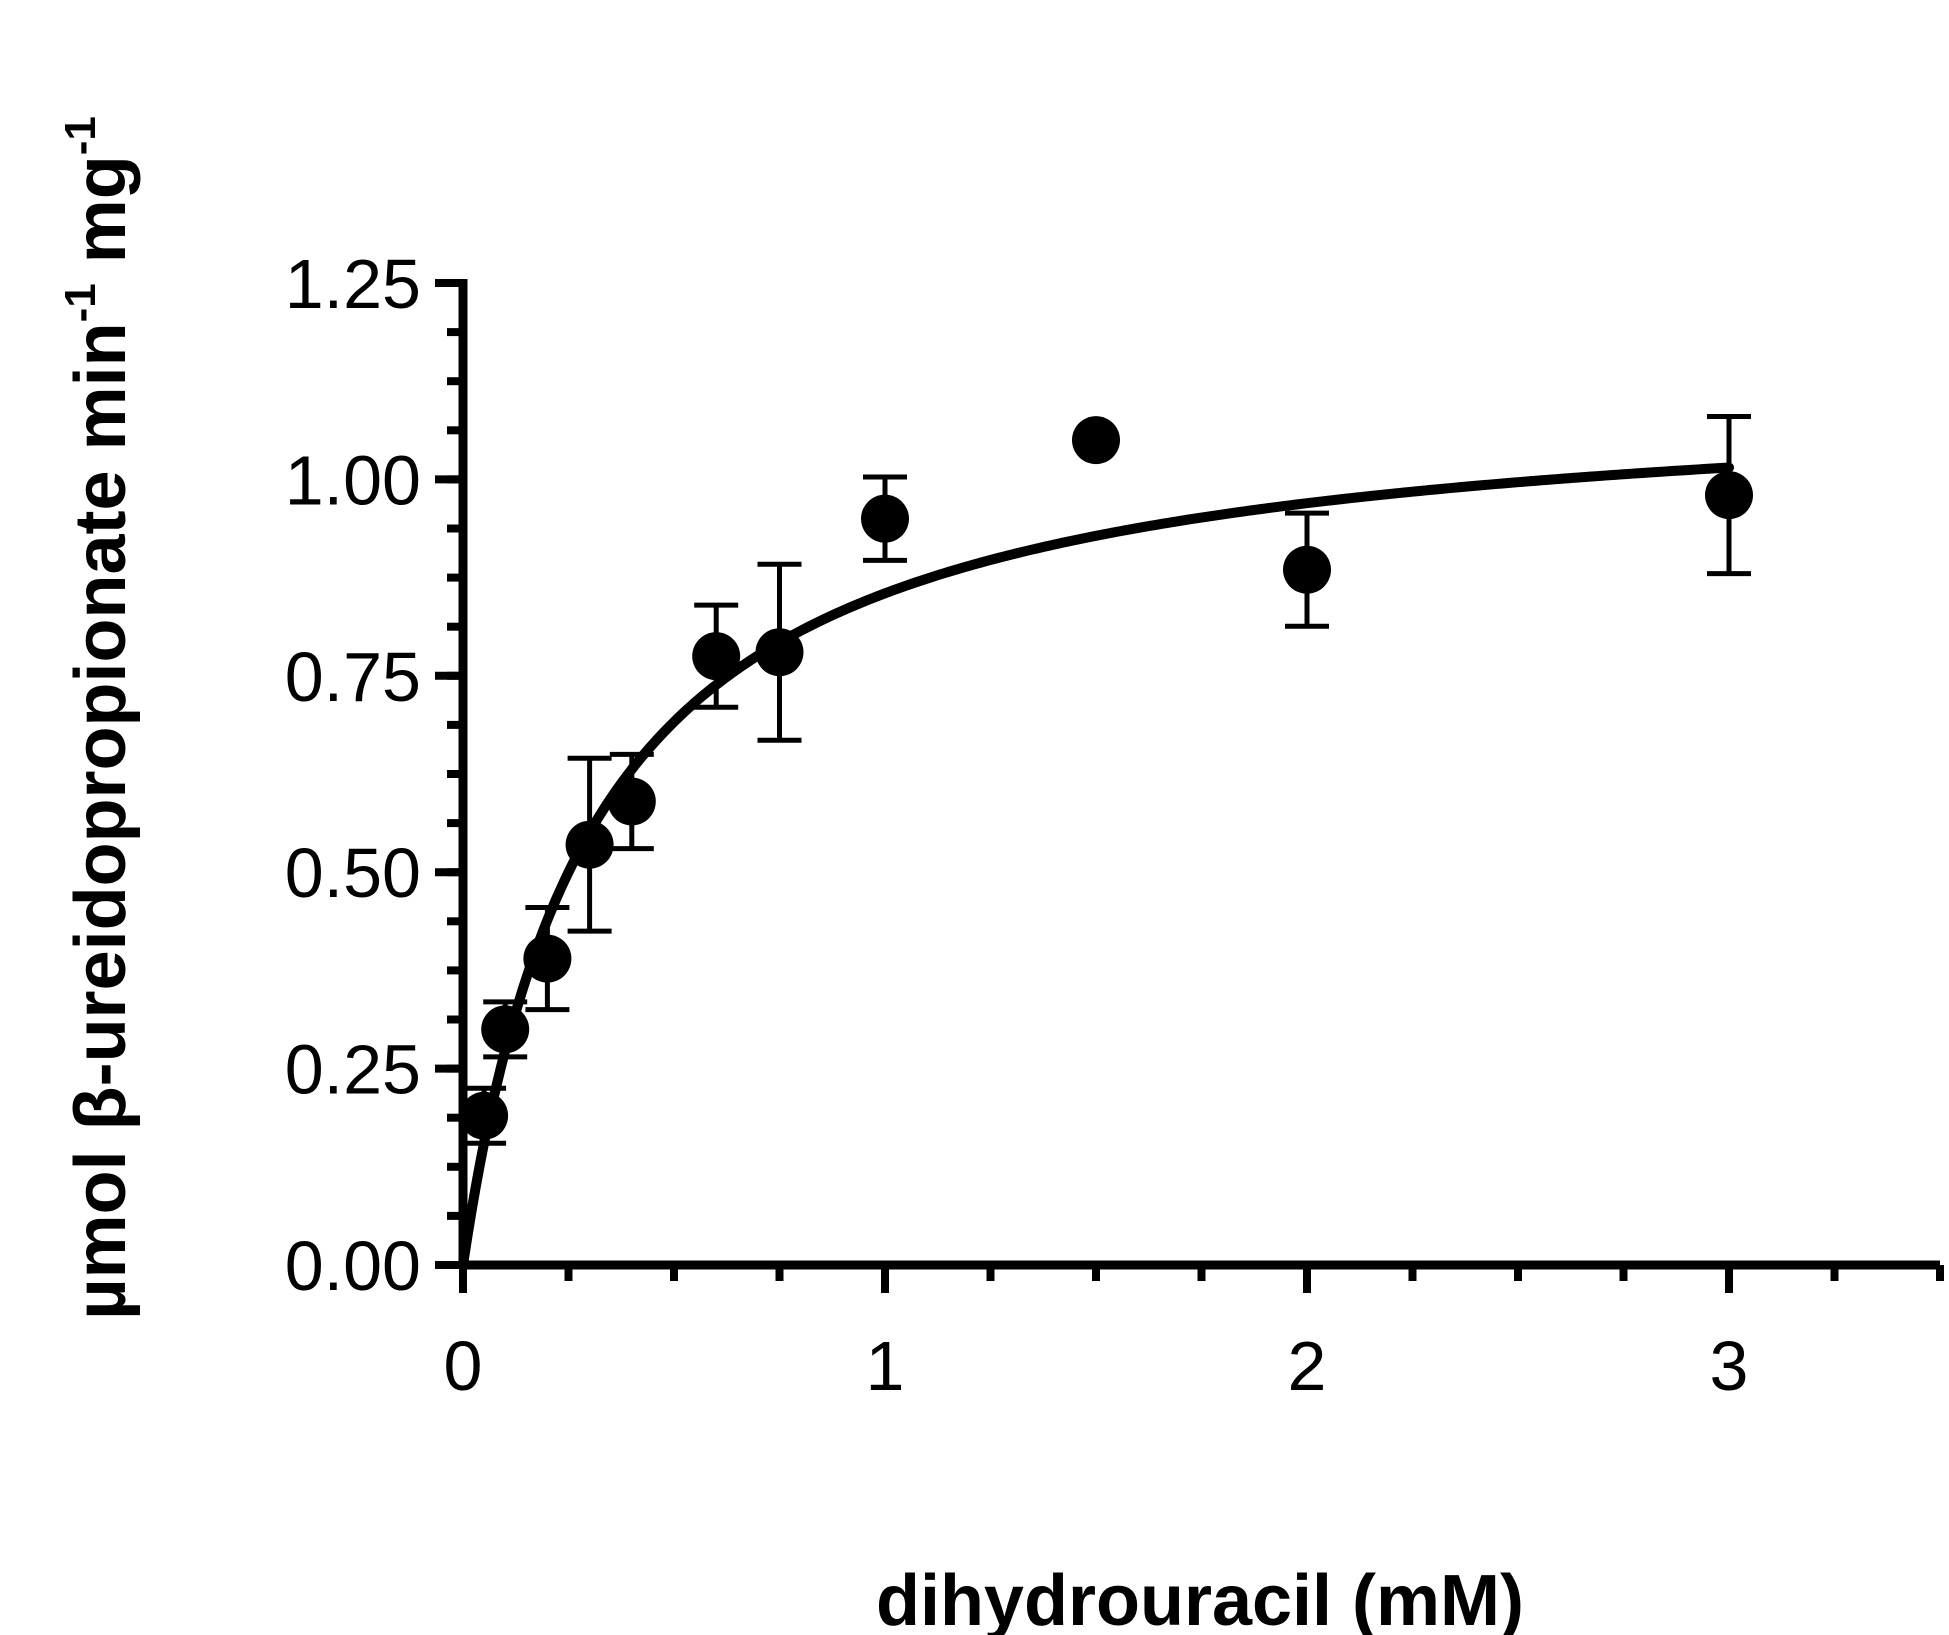 This screenshot has height=1635, width=1949. I want to click on y-axis-title-exp1: -1, so click(80, 302).